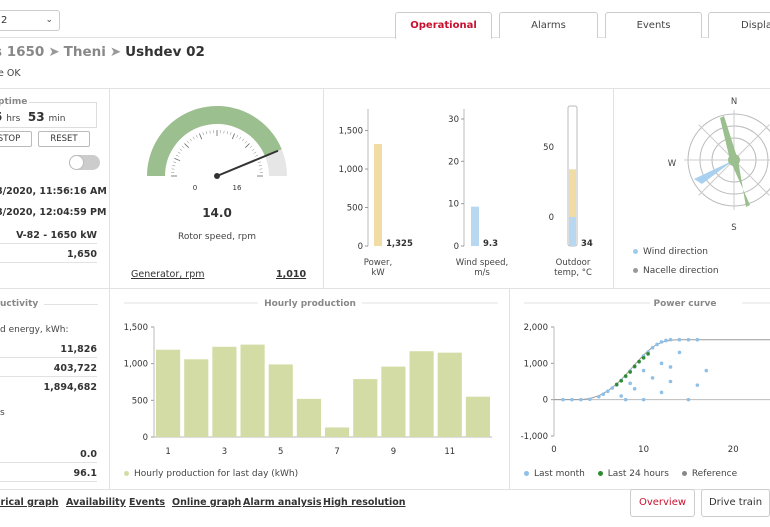  I want to click on power-bar, so click(378, 195).